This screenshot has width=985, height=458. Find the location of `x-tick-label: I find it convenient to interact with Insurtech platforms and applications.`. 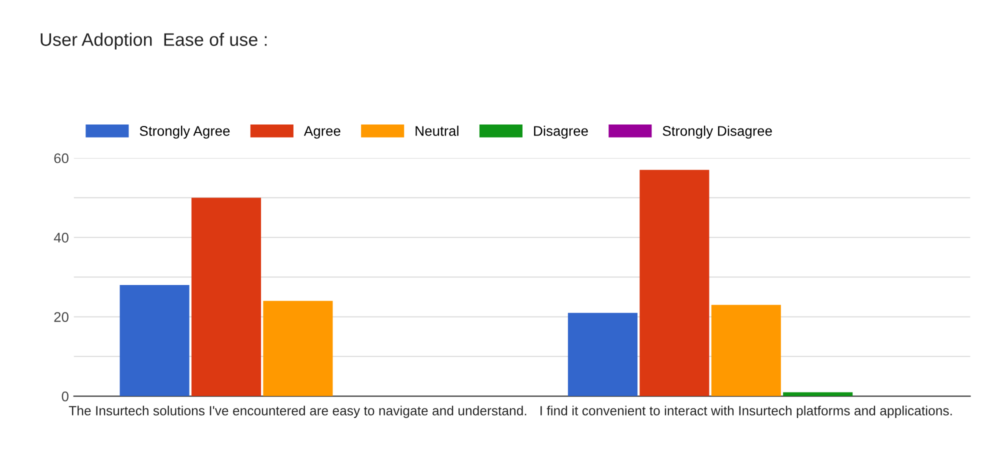

x-tick-label: I find it convenient to interact with Insurtech platforms and applications. is located at coordinates (746, 412).